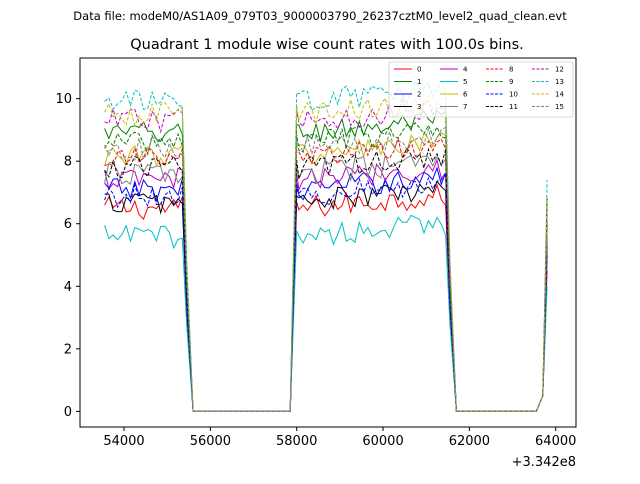 The height and width of the screenshot is (484, 640). Describe the element at coordinates (555, 441) in the screenshot. I see `x-tick-label: 64000` at that location.